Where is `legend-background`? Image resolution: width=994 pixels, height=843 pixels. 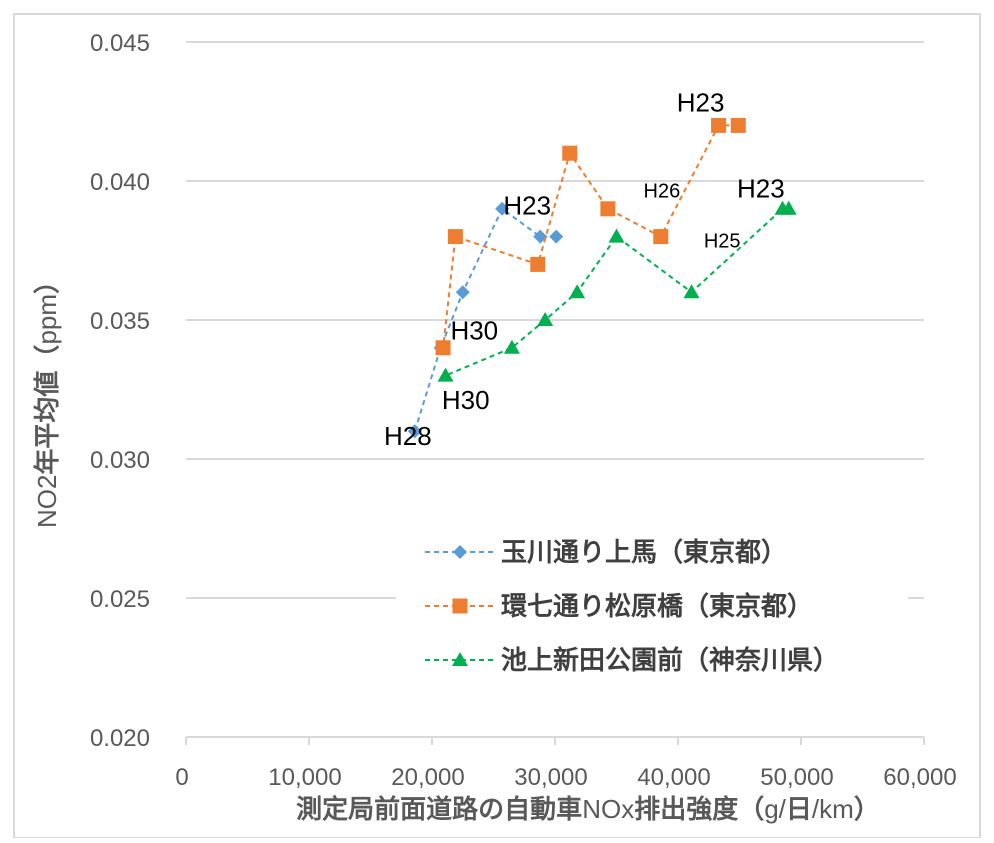 legend-background is located at coordinates (652, 608).